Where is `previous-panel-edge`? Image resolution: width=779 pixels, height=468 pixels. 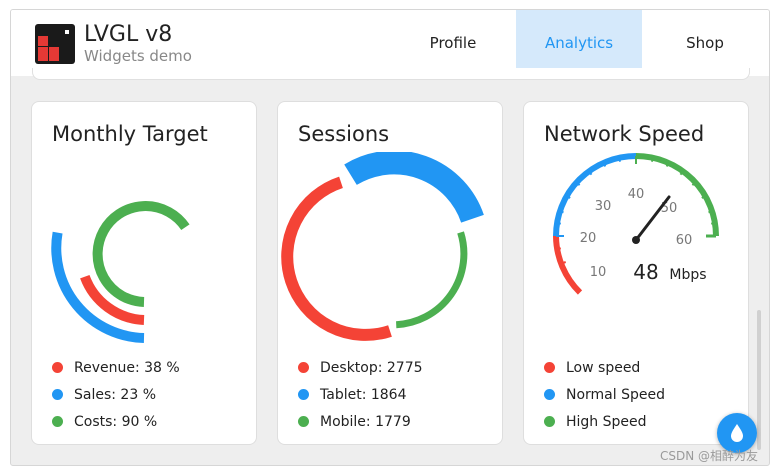 previous-panel-edge is located at coordinates (391, 74).